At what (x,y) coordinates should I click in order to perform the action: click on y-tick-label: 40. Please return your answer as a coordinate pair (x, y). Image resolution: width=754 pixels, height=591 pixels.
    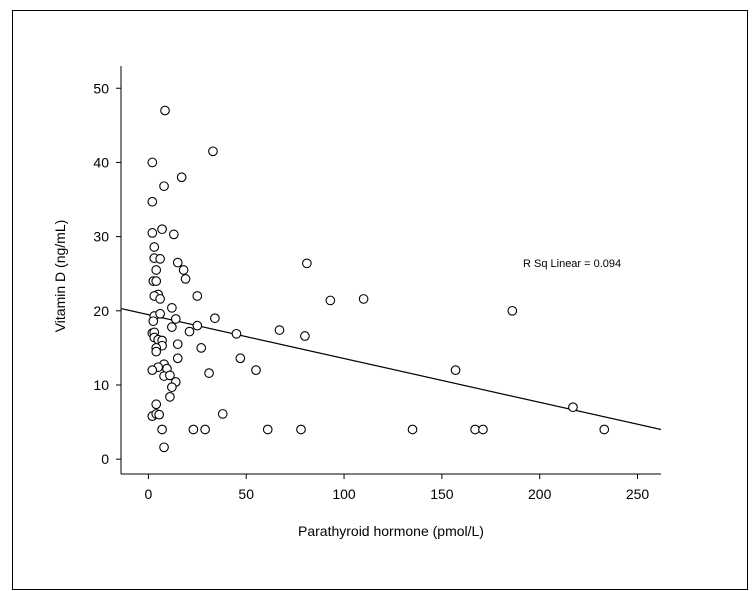
    Looking at the image, I should click on (101, 162).